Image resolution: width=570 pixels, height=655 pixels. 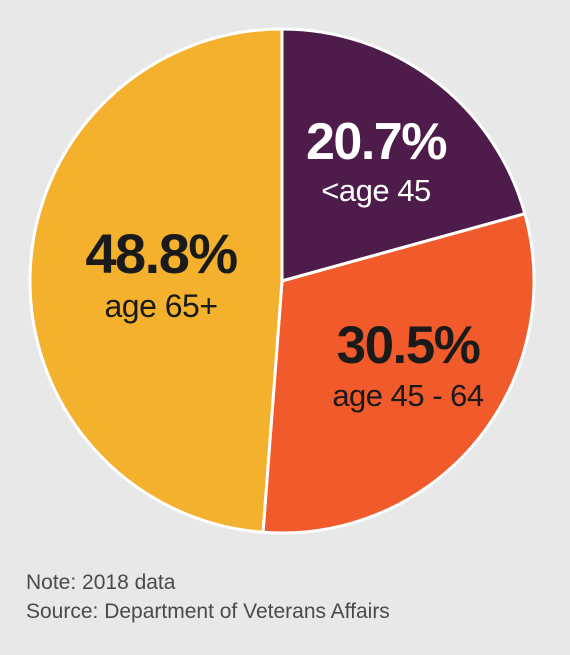 I want to click on slice-percent-label: 20.7%, so click(x=376, y=142).